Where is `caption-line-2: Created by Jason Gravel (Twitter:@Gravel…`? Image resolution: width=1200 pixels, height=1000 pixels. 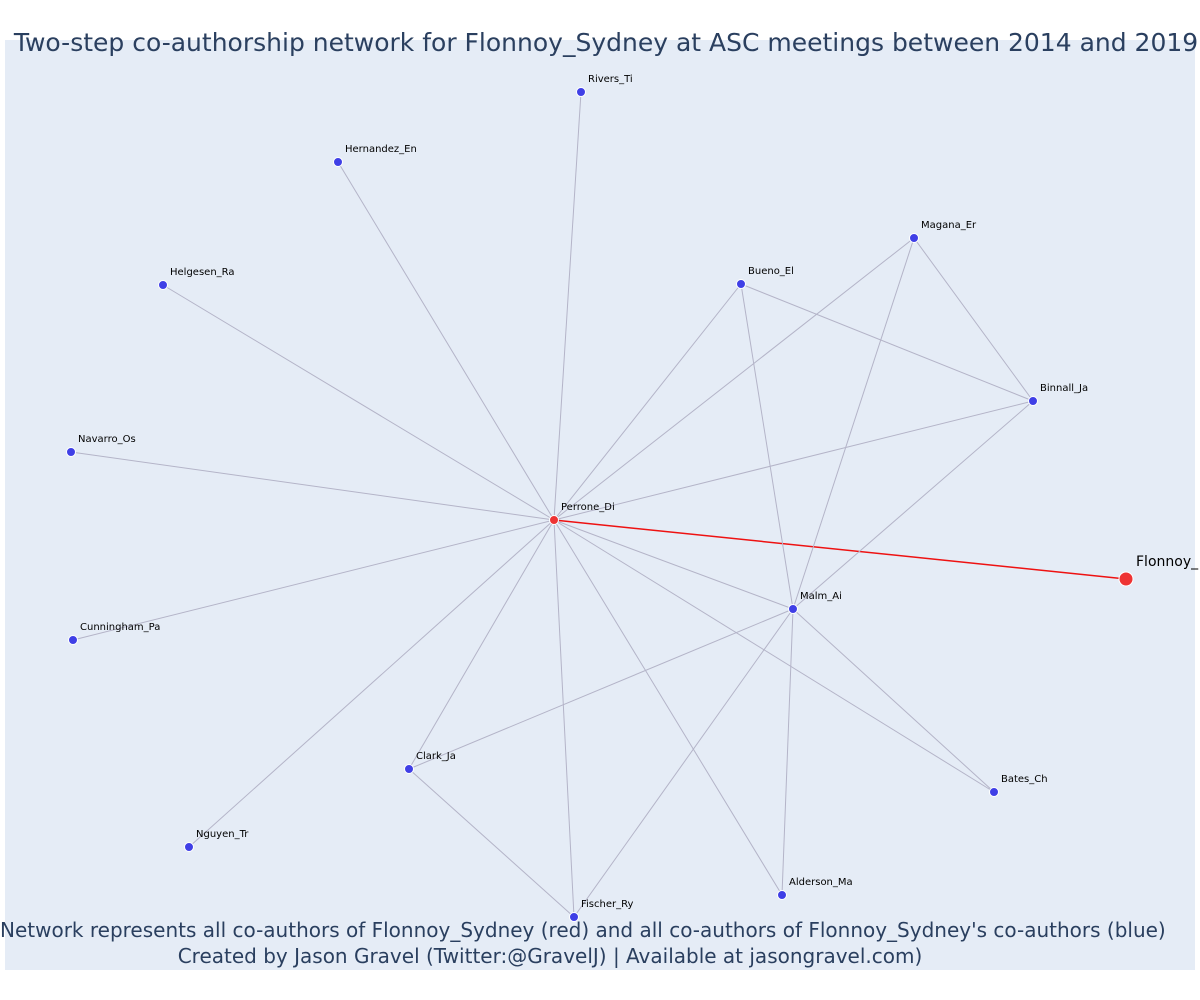 caption-line-2: Created by Jason Gravel (Twitter:@Gravel… is located at coordinates (550, 956).